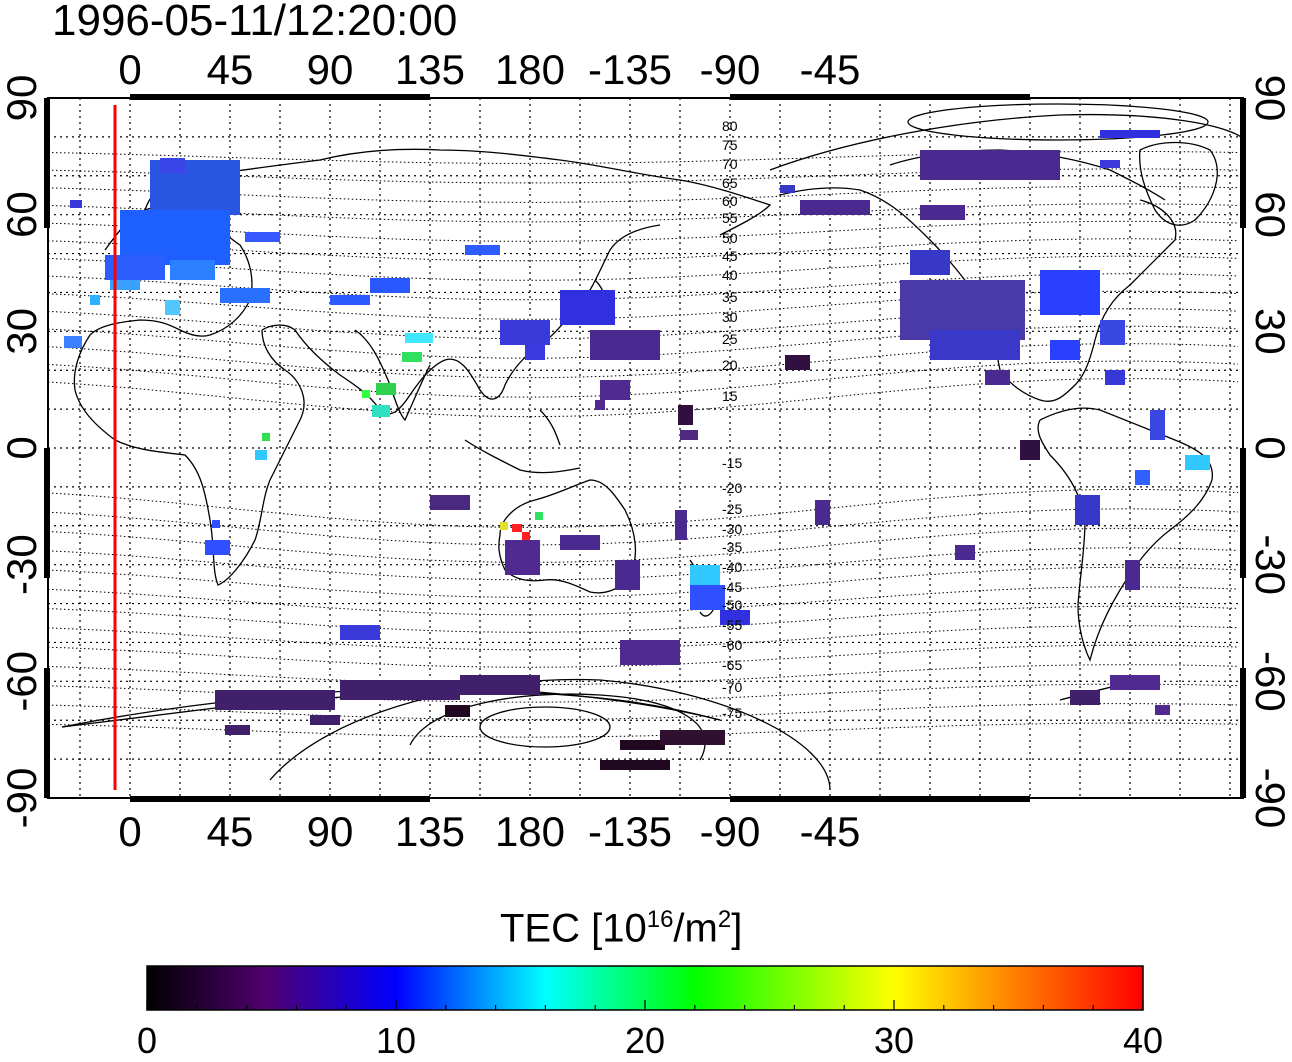 The width and height of the screenshot is (1292, 1062). What do you see at coordinates (22, 798) in the screenshot?
I see `left-lat-label: -90` at bounding box center [22, 798].